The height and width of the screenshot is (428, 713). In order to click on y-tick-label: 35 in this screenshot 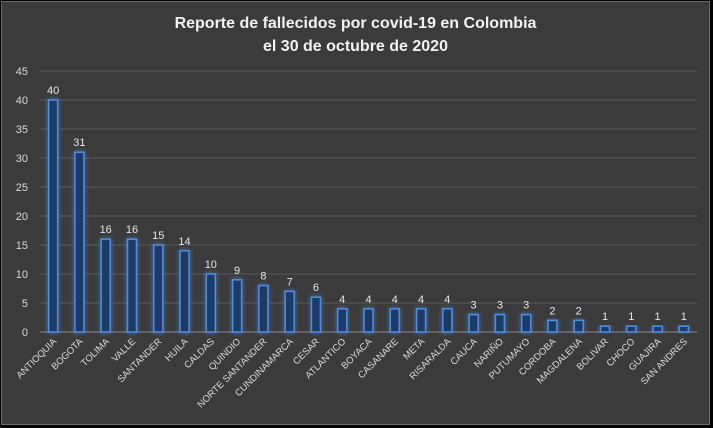, I will do `click(22, 130)`.